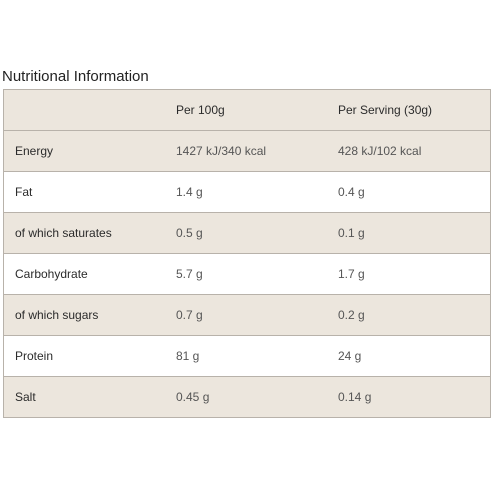 Image resolution: width=493 pixels, height=493 pixels. I want to click on row-per-serving: 1.7 g, so click(414, 274).